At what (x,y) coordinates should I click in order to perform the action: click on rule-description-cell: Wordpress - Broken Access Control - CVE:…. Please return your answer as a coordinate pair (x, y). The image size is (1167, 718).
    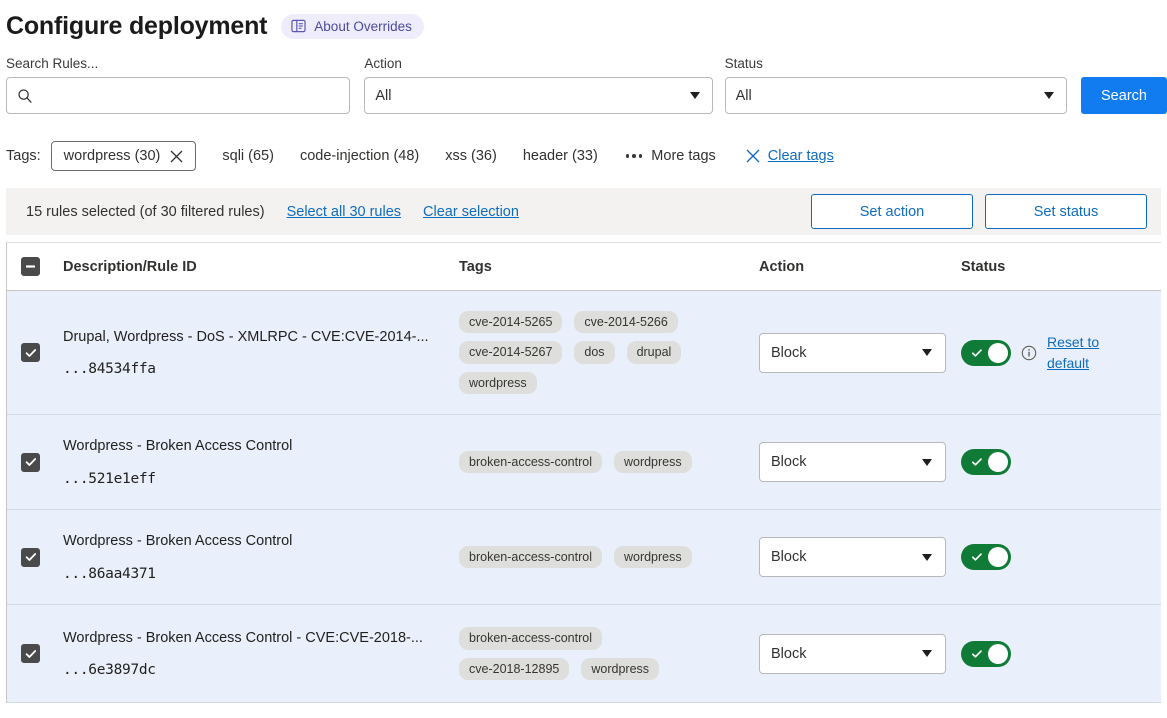
    Looking at the image, I should click on (261, 654).